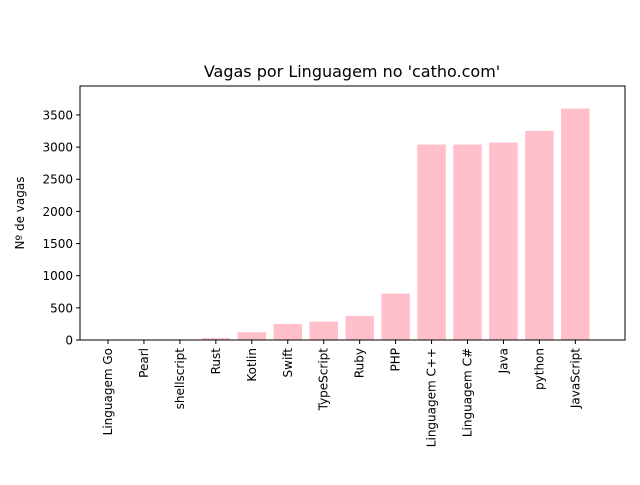 This screenshot has width=640, height=485. What do you see at coordinates (69, 341) in the screenshot?
I see `y-tick-label-0: 0` at bounding box center [69, 341].